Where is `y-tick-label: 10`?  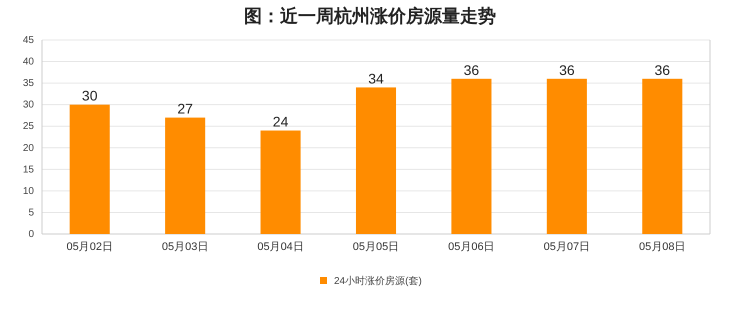
y-tick-label: 10 is located at coordinates (28, 191).